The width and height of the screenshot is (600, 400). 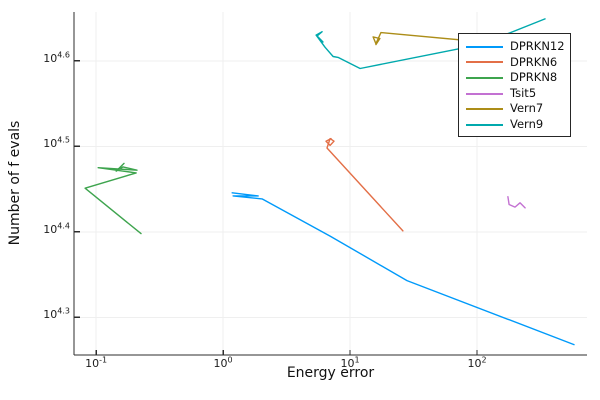 What do you see at coordinates (446, 39) in the screenshot?
I see `series-line-Vern7` at bounding box center [446, 39].